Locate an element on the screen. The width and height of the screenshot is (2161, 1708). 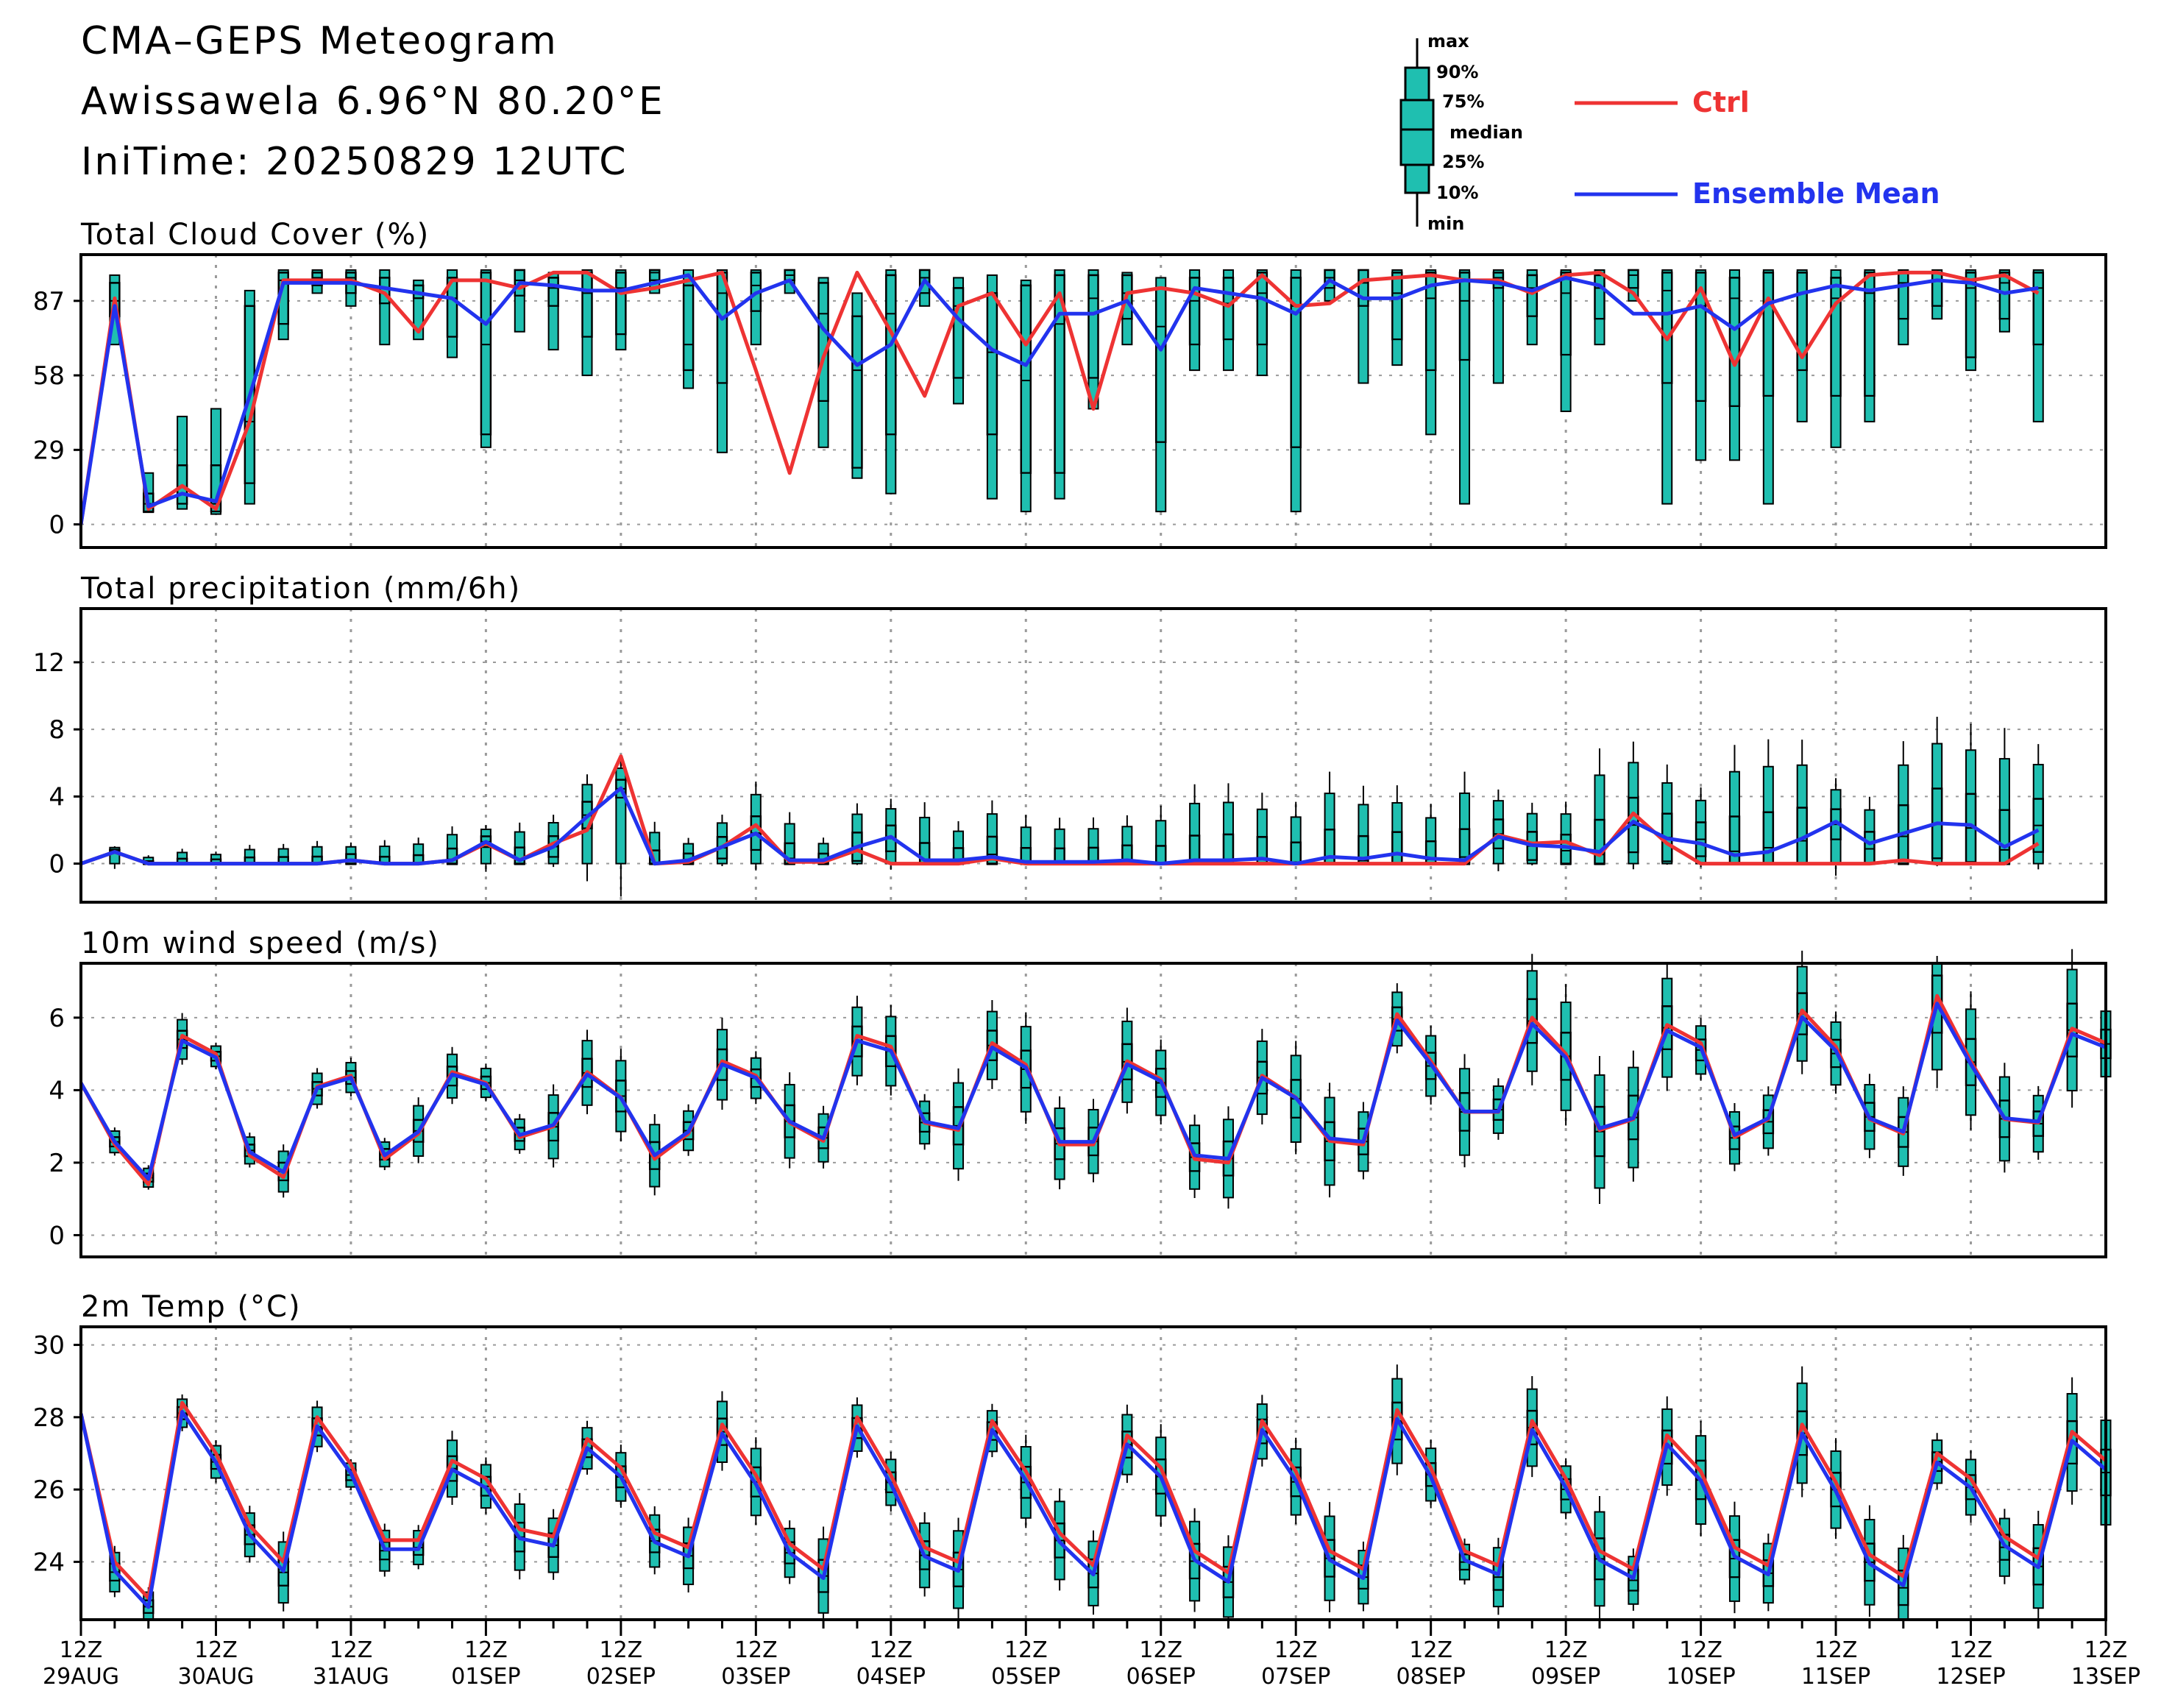
panel-title: Total Cloud Cover (%) is located at coordinates (255, 235).